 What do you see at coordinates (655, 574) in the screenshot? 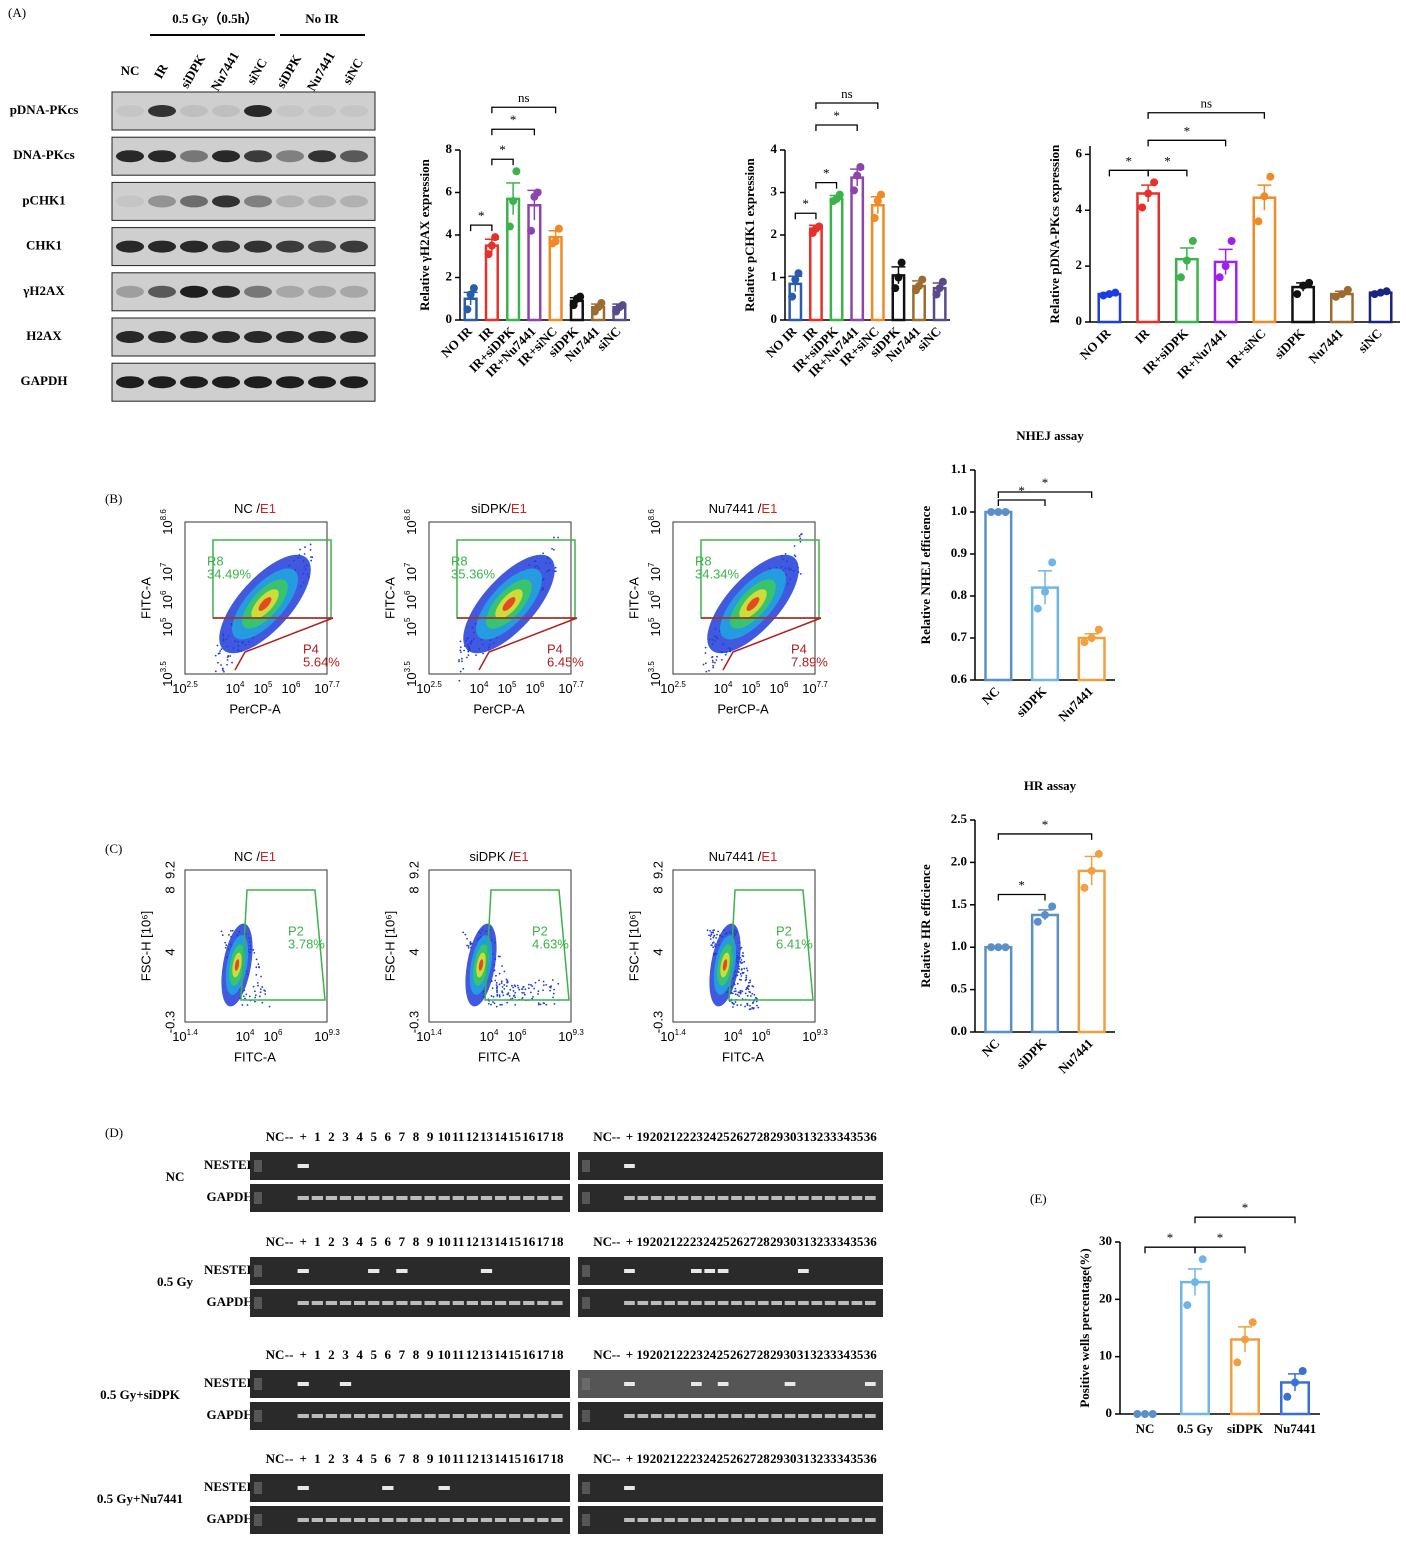
I see `tick-base: 10` at bounding box center [655, 574].